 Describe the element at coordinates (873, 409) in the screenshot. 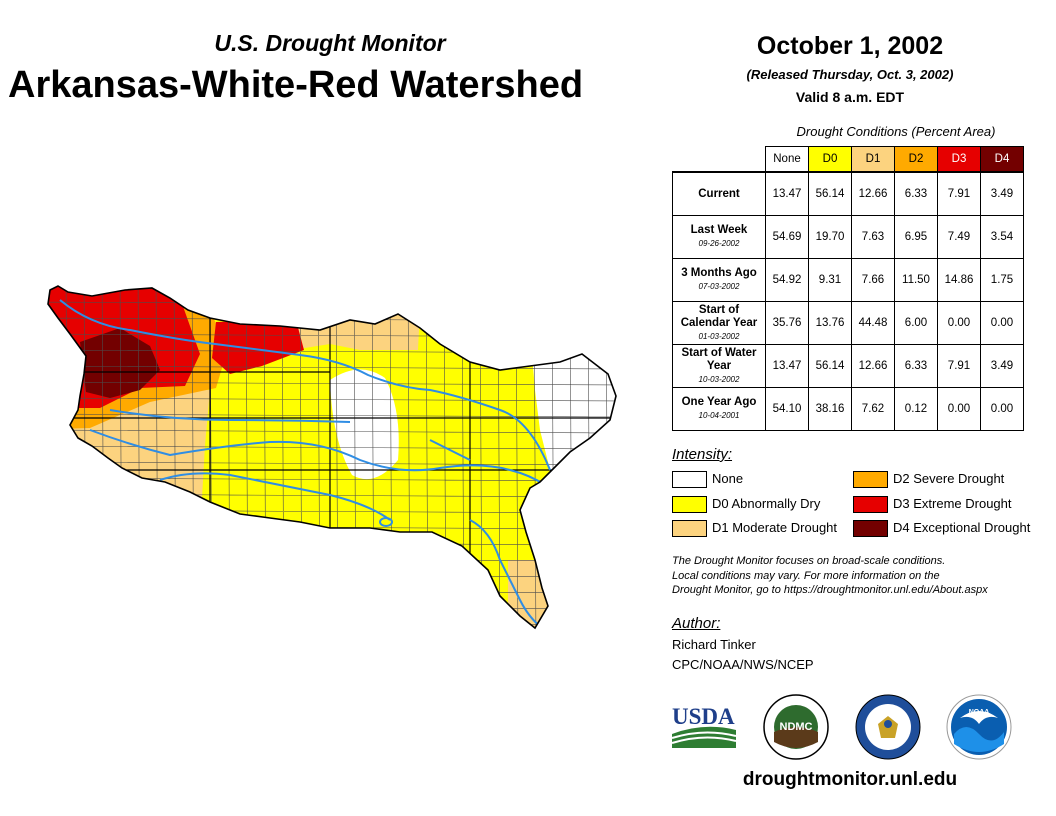

I see `table-cell: 7.62` at that location.